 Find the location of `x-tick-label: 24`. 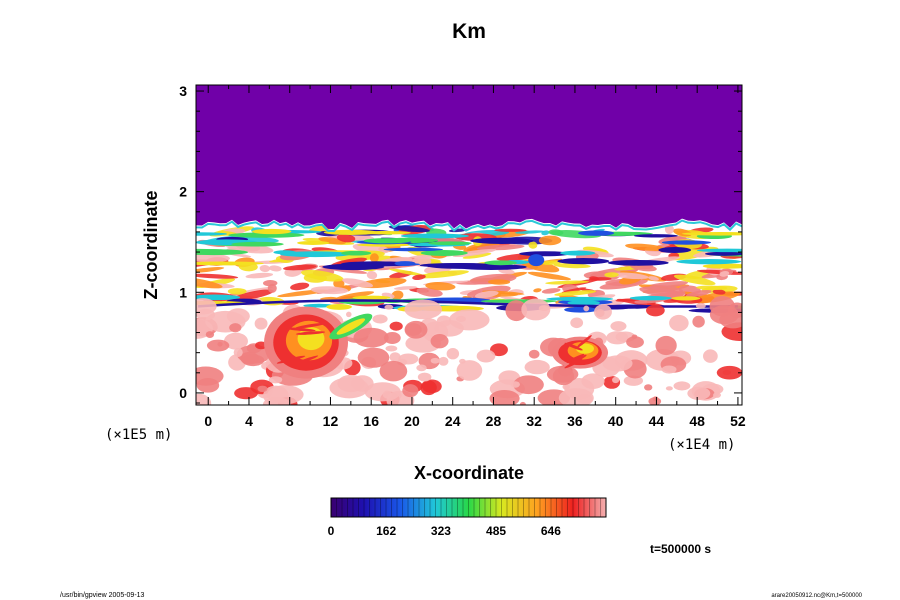

x-tick-label: 24 is located at coordinates (453, 421).